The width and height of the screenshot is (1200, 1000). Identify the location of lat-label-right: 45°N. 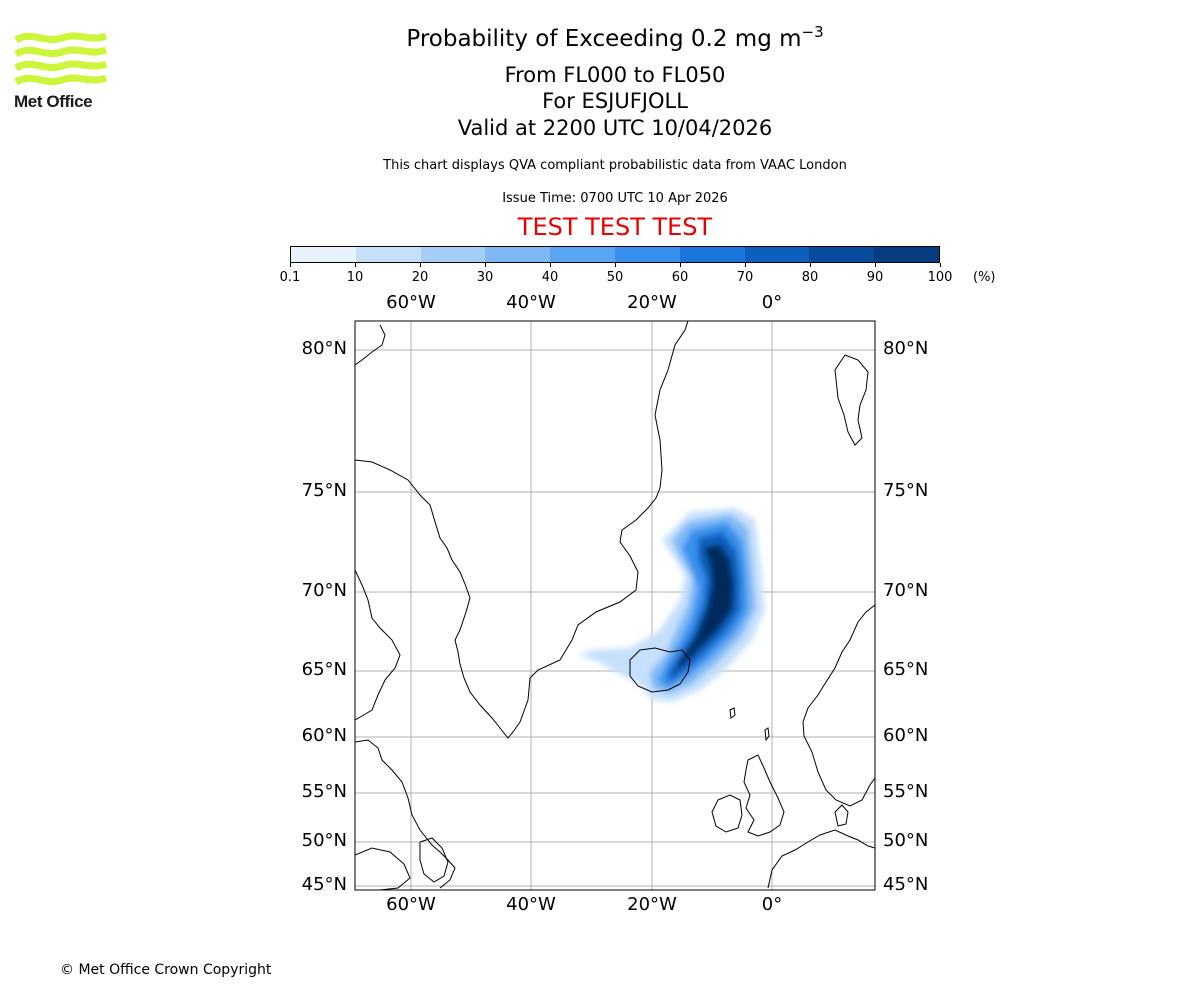
(906, 884).